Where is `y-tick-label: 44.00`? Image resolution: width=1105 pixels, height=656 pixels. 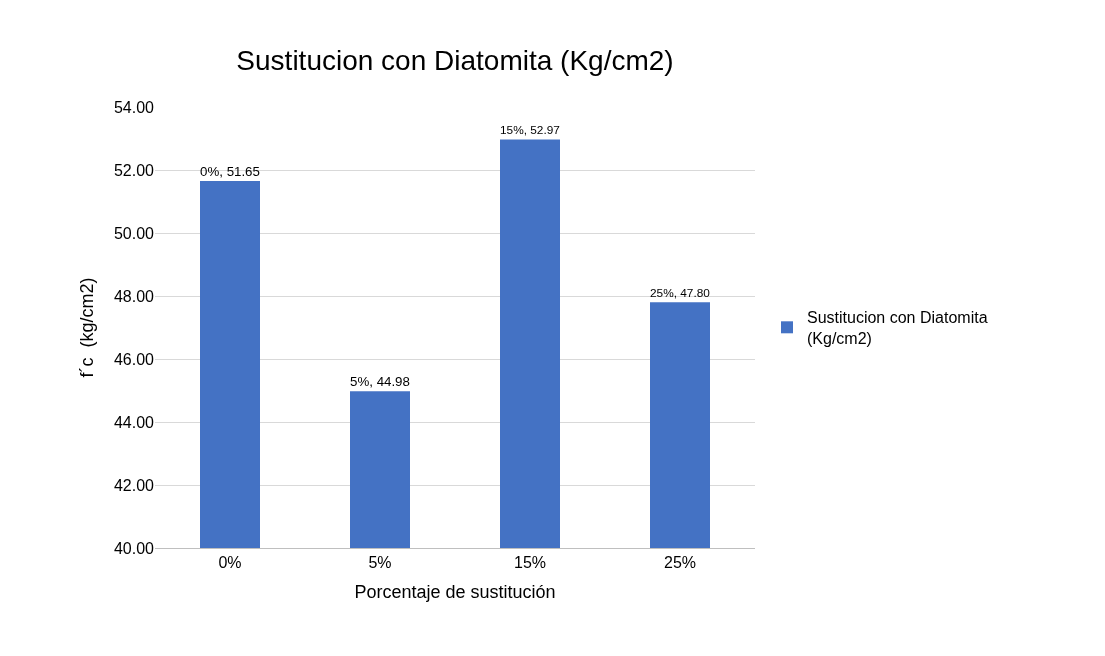 y-tick-label: 44.00 is located at coordinates (134, 422).